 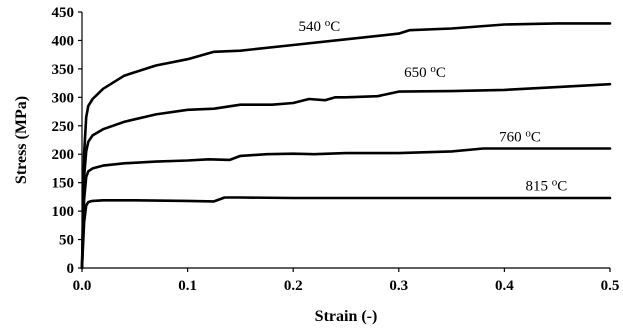 I want to click on x-tick-label: 0.4, so click(x=504, y=286).